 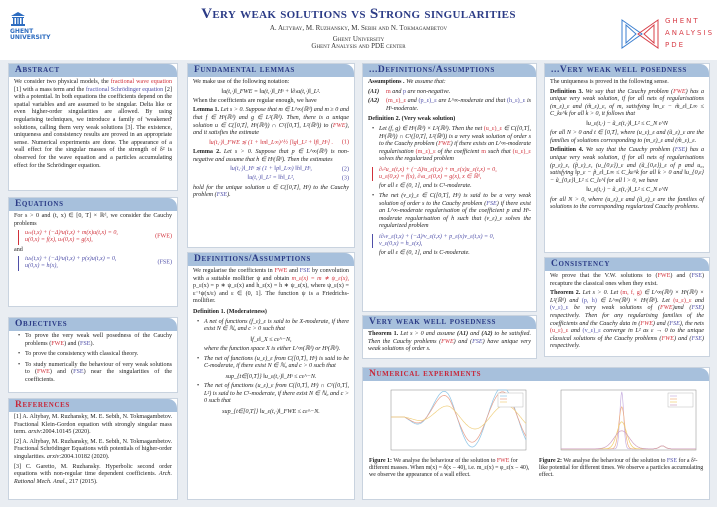 I want to click on text-segment: )and (, so click(x=682, y=308).